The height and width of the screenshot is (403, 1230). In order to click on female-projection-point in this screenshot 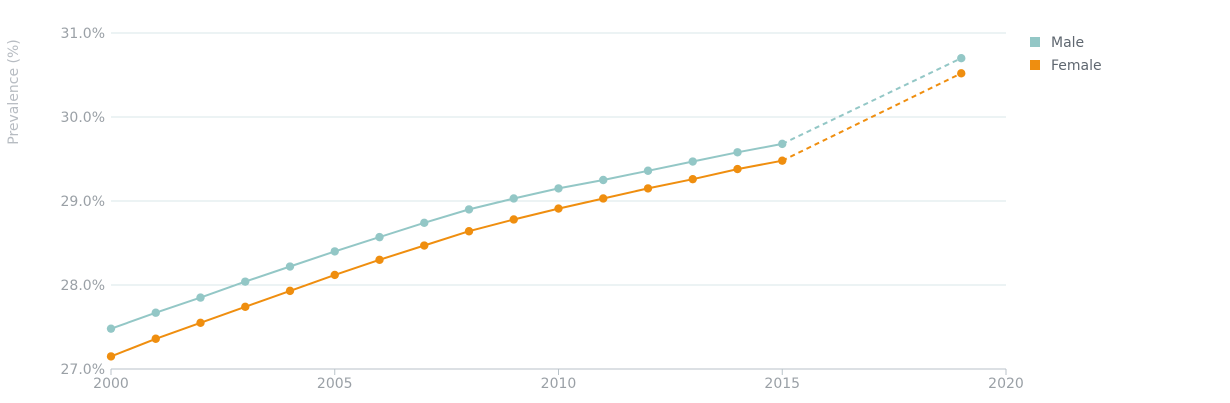, I will do `click(961, 73)`.